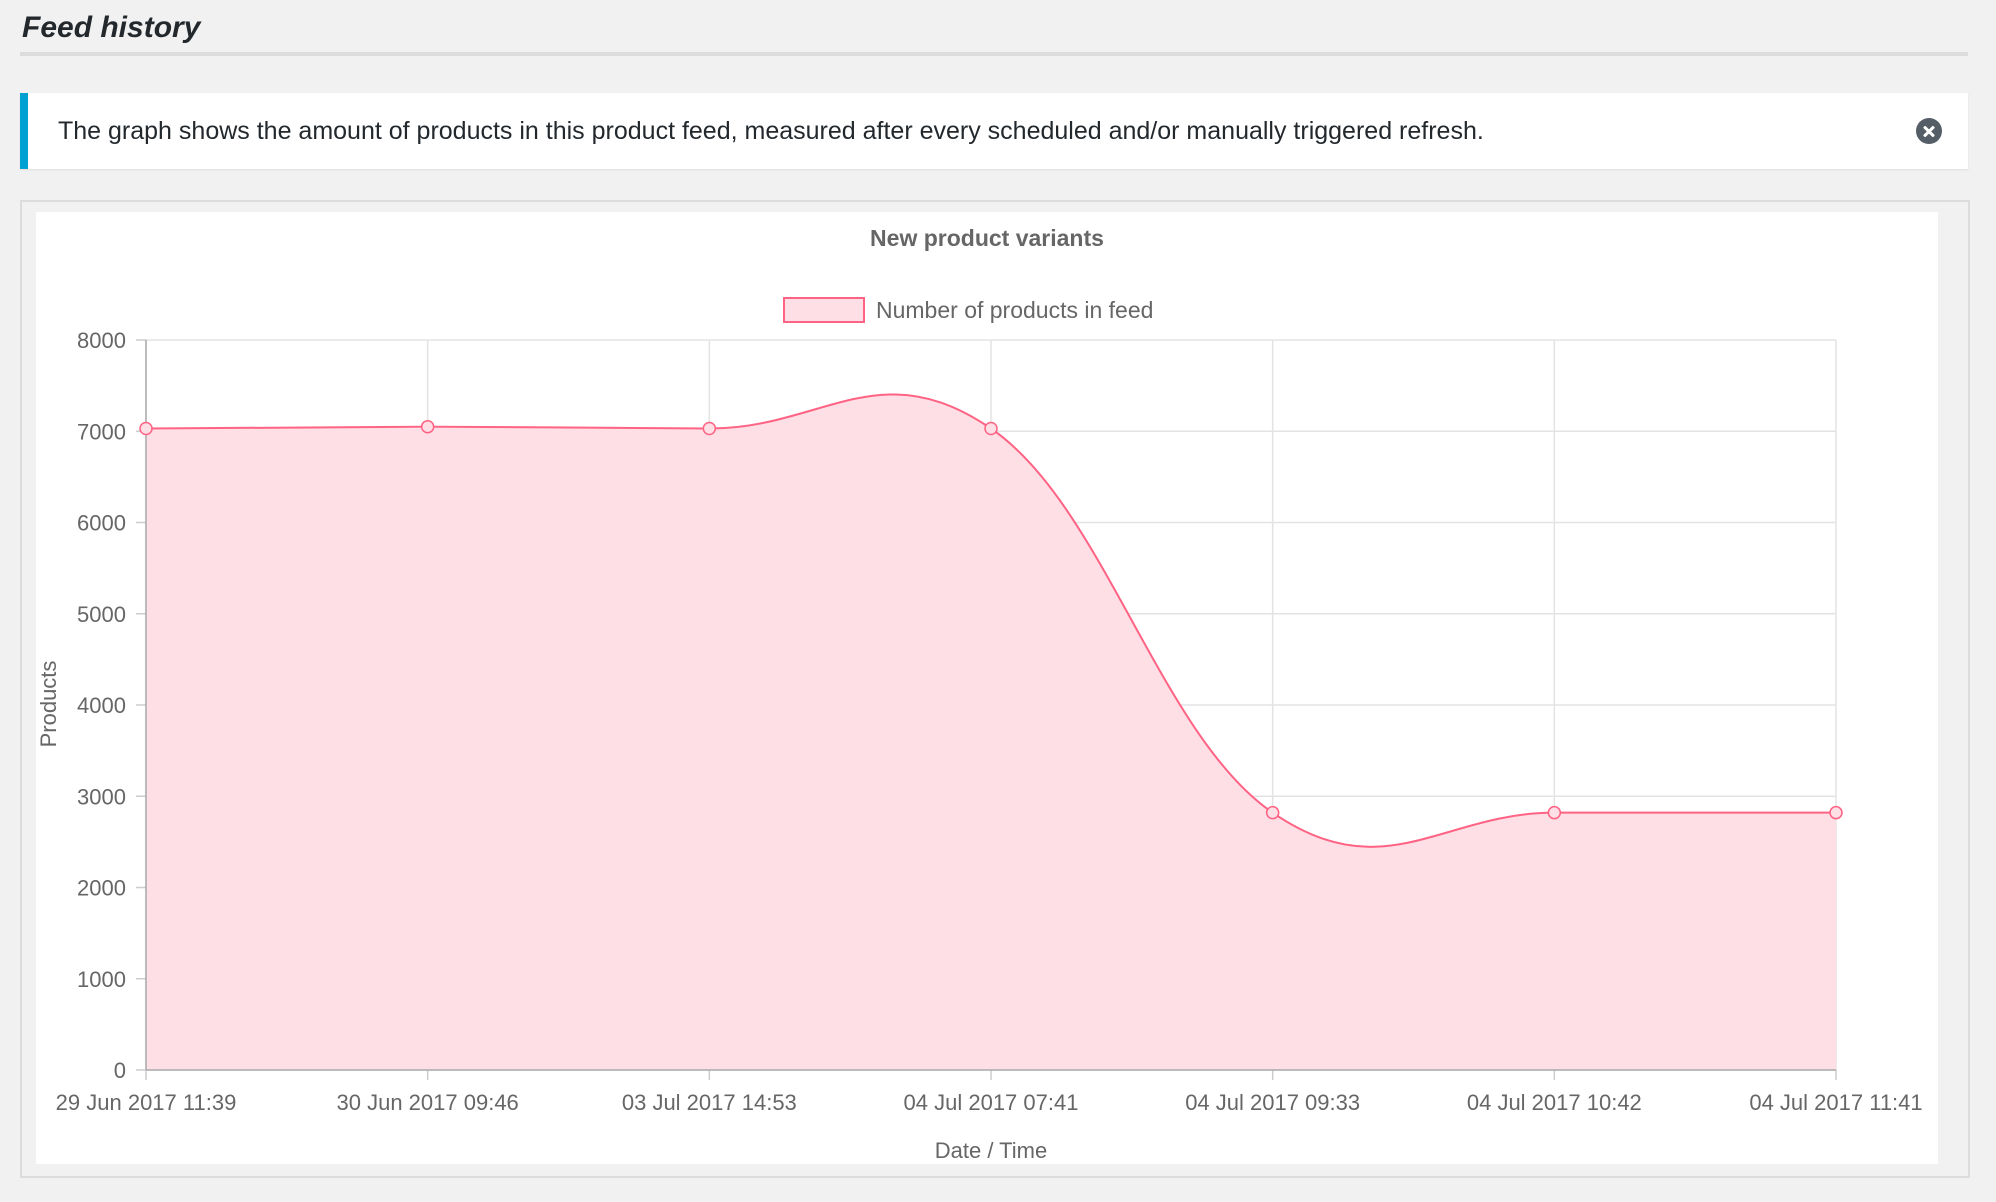 The width and height of the screenshot is (1996, 1202). I want to click on y-tick-label: 5000, so click(101, 614).